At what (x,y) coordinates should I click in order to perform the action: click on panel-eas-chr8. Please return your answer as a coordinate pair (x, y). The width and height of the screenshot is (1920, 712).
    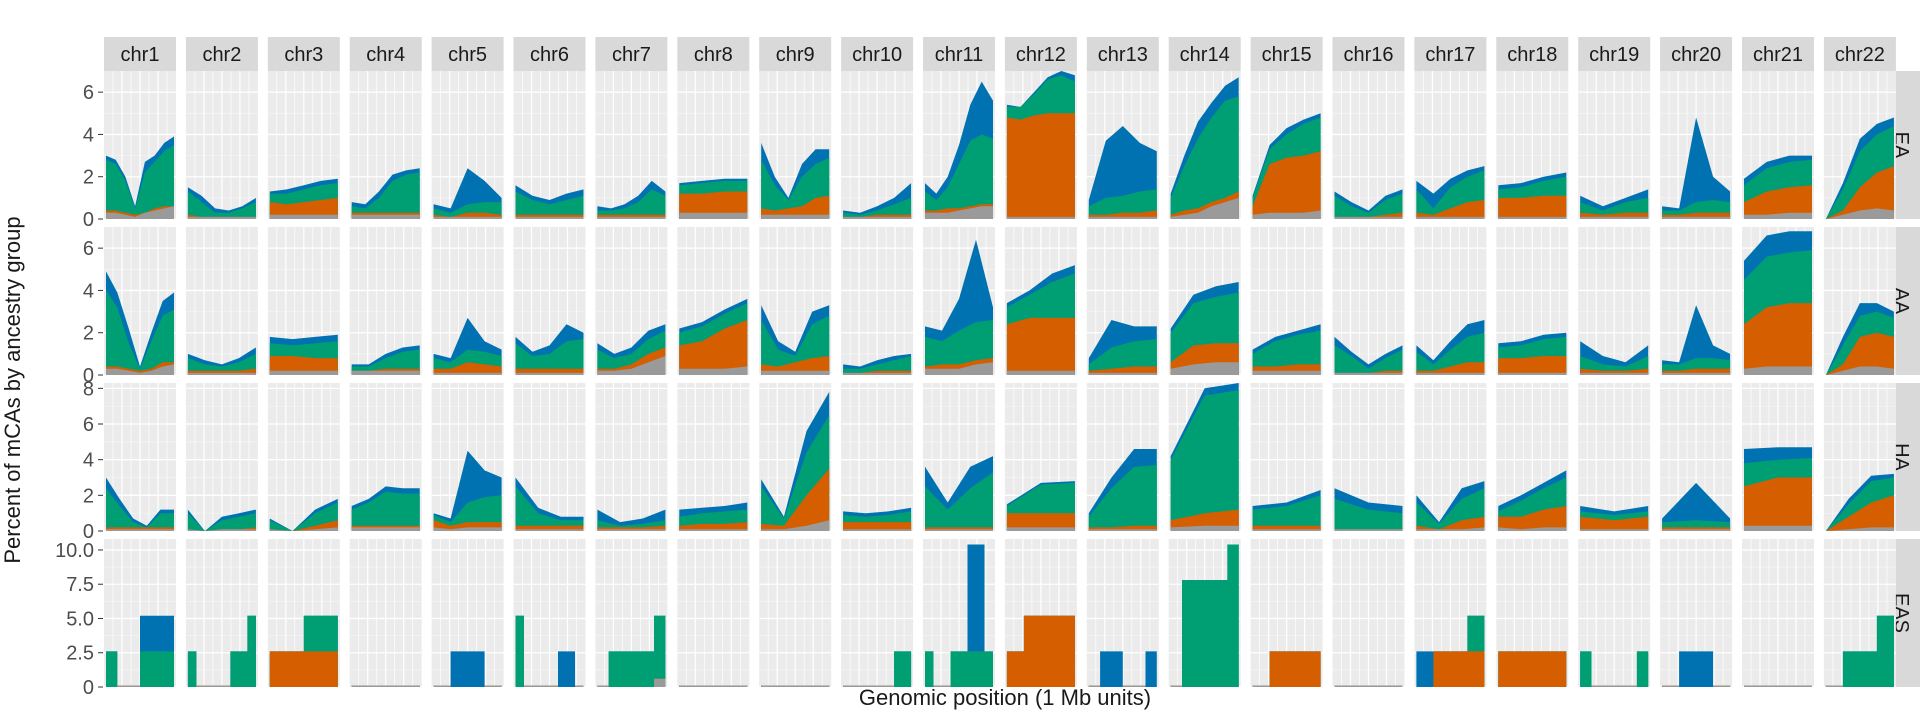
    Looking at the image, I should click on (713, 613).